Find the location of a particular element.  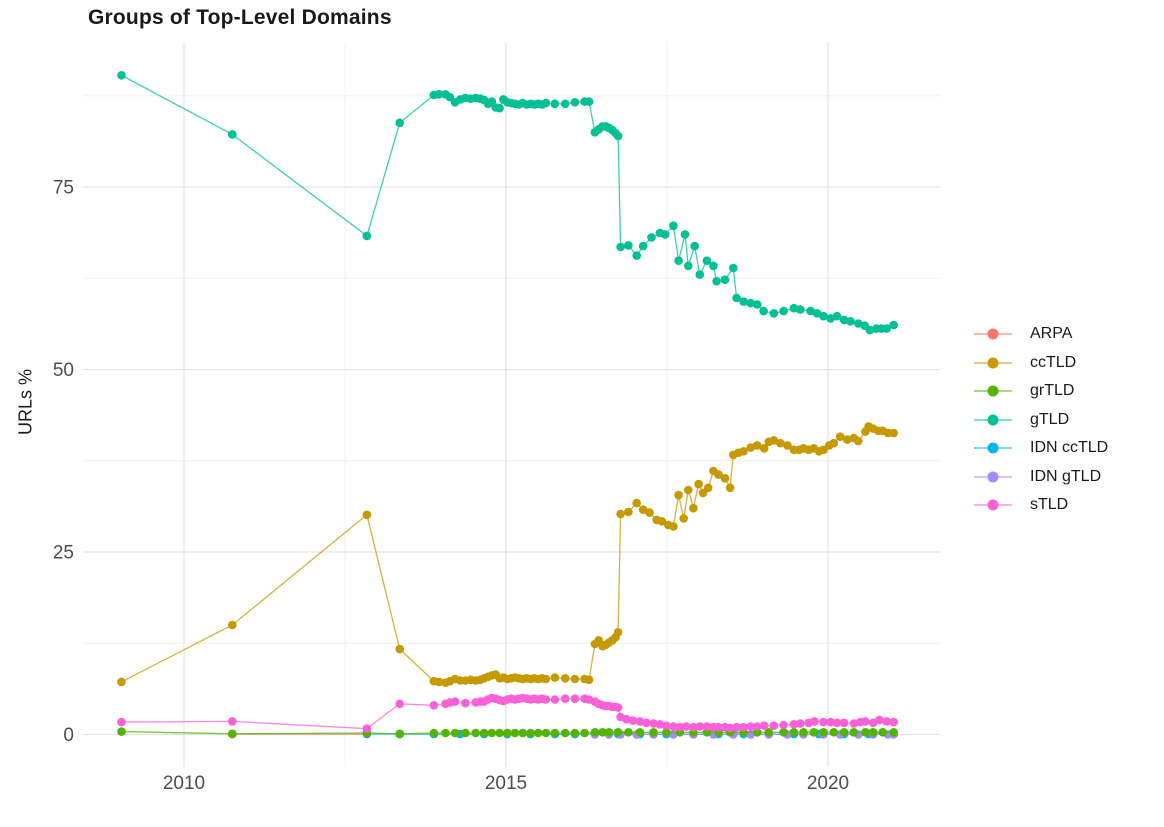

legend-label: ccTLD is located at coordinates (1053, 362).